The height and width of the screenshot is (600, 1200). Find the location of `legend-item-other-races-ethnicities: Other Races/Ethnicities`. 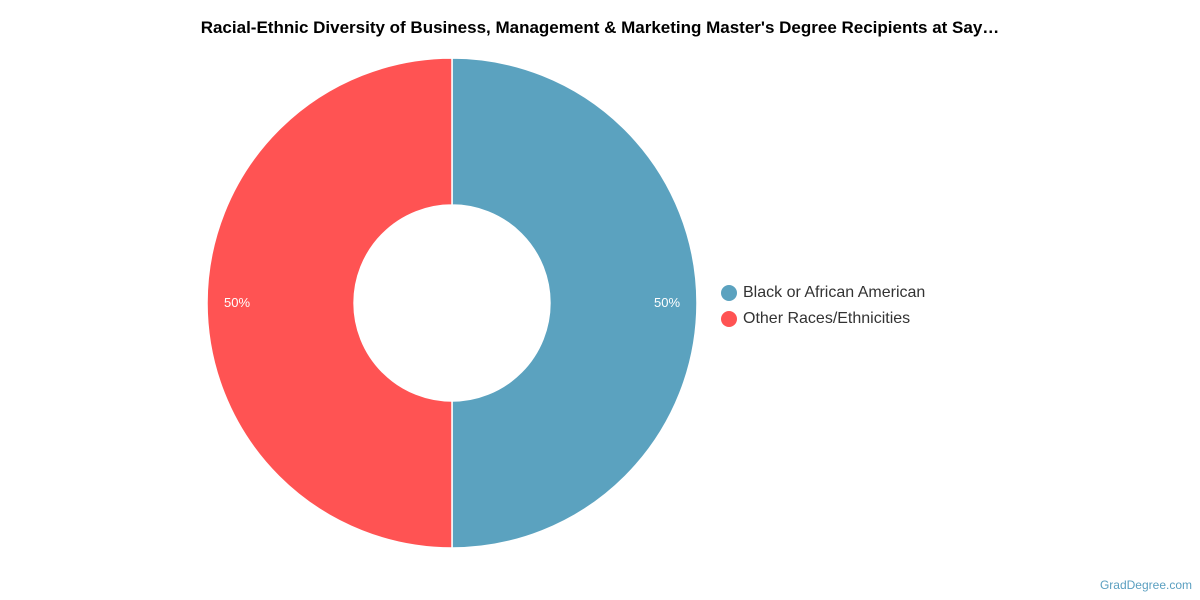

legend-item-other-races-ethnicities: Other Races/Ethnicities is located at coordinates (823, 319).